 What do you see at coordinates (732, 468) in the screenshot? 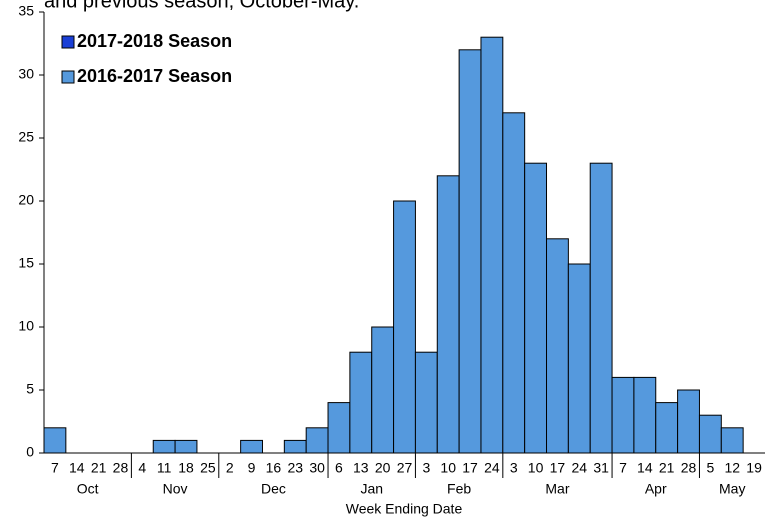
I see `x-tick-label: 12` at bounding box center [732, 468].